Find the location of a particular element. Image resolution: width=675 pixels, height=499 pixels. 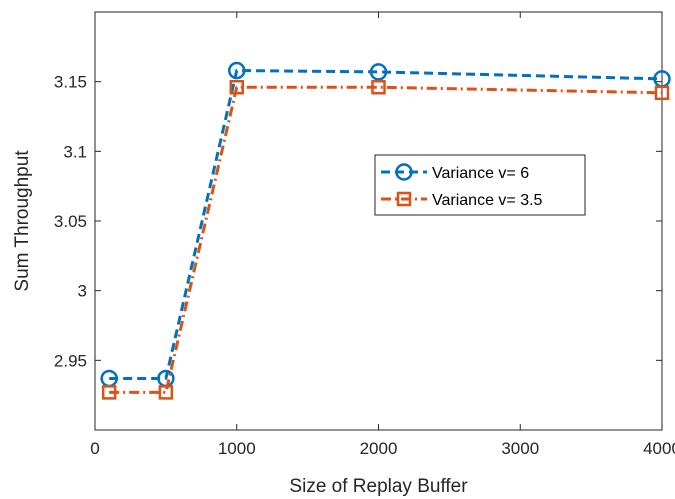

y-tick-label: 3.1 is located at coordinates (75, 151).